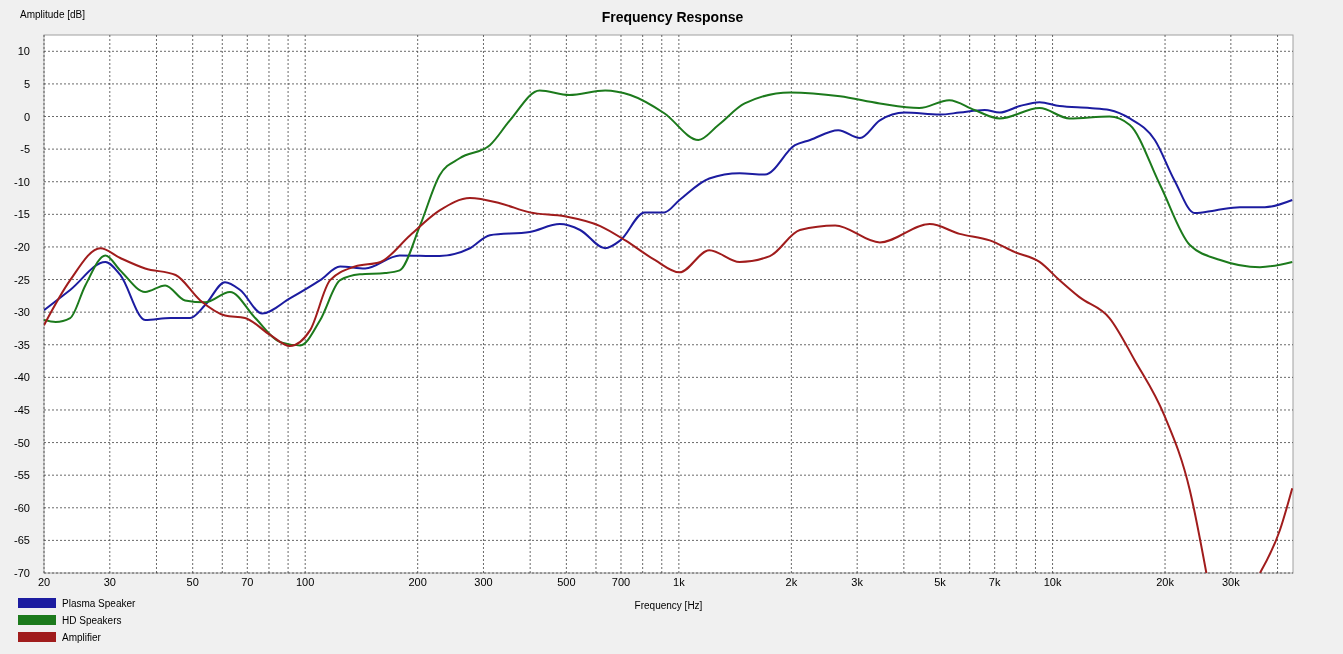 This screenshot has width=1343, height=654. I want to click on x-tick-label: 50, so click(192, 582).